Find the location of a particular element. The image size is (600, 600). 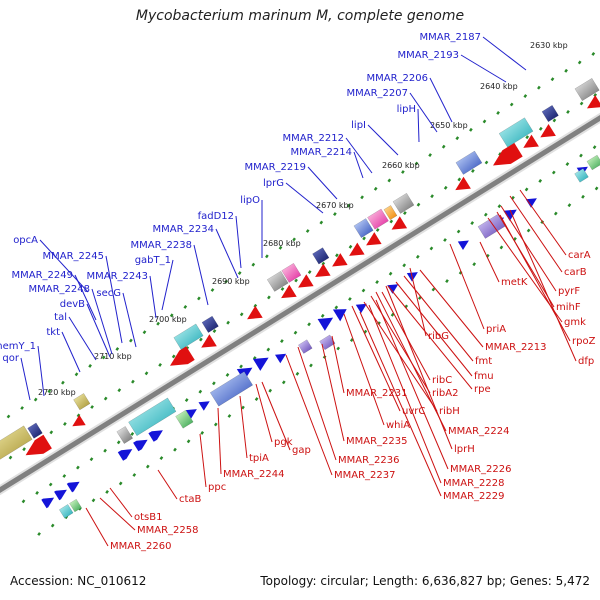

map-title: Mycobacterium marinum M, complete genome is located at coordinates (300, 16).